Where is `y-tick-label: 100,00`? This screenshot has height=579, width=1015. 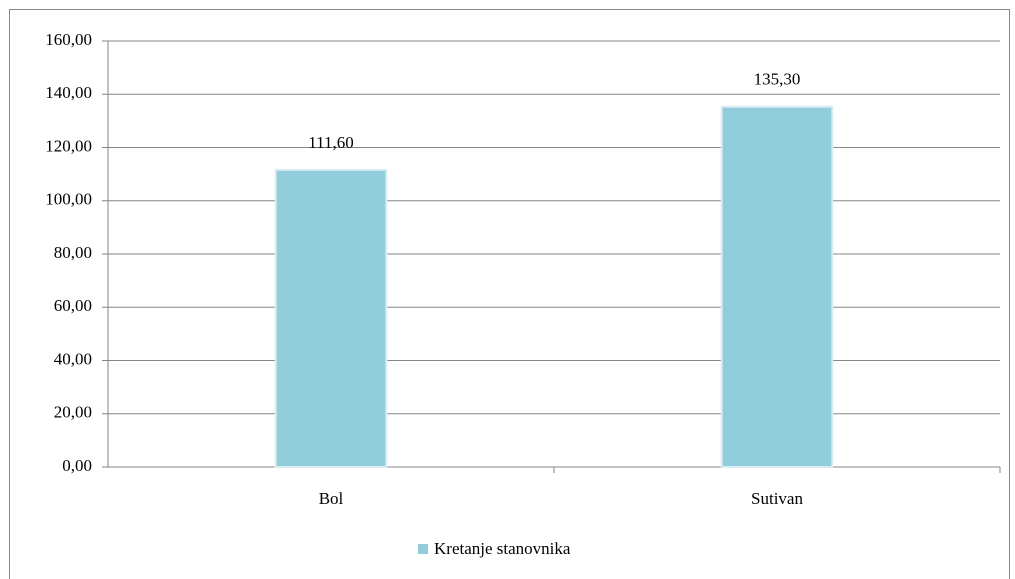
y-tick-label: 100,00 is located at coordinates (68, 199).